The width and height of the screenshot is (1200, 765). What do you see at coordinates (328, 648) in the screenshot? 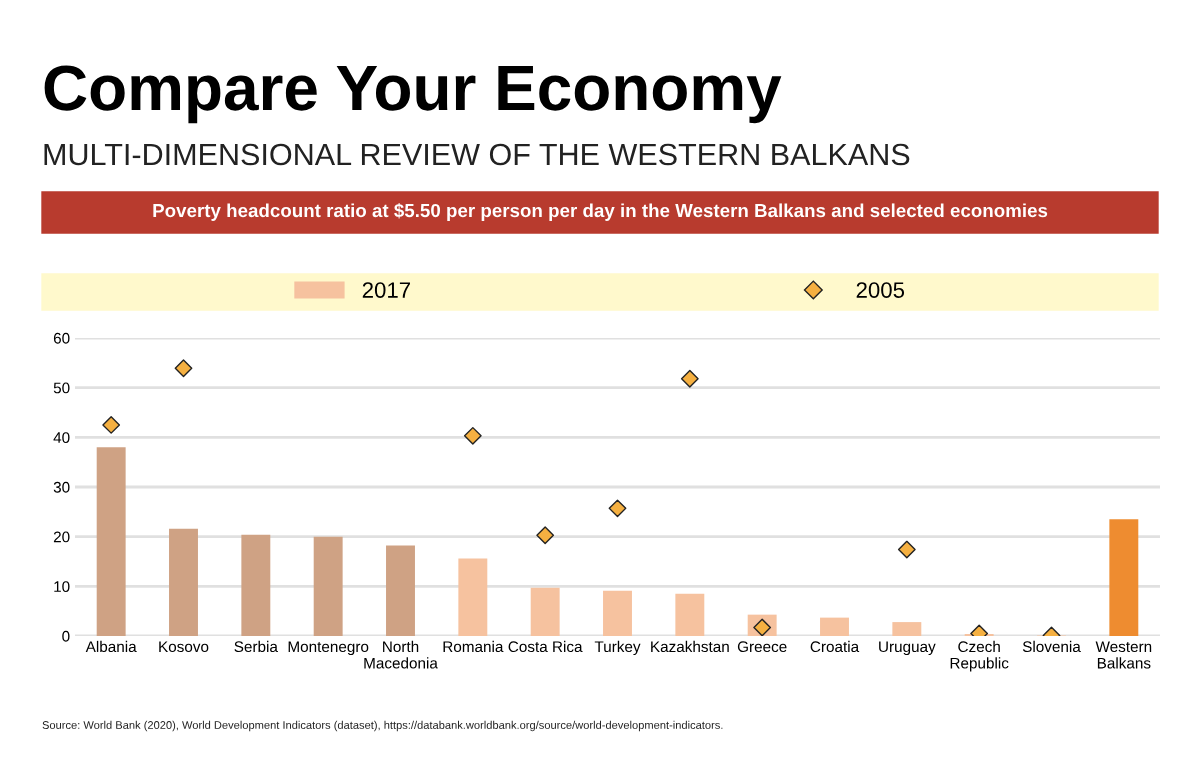
I see `x-tick-label: Montenegro` at bounding box center [328, 648].